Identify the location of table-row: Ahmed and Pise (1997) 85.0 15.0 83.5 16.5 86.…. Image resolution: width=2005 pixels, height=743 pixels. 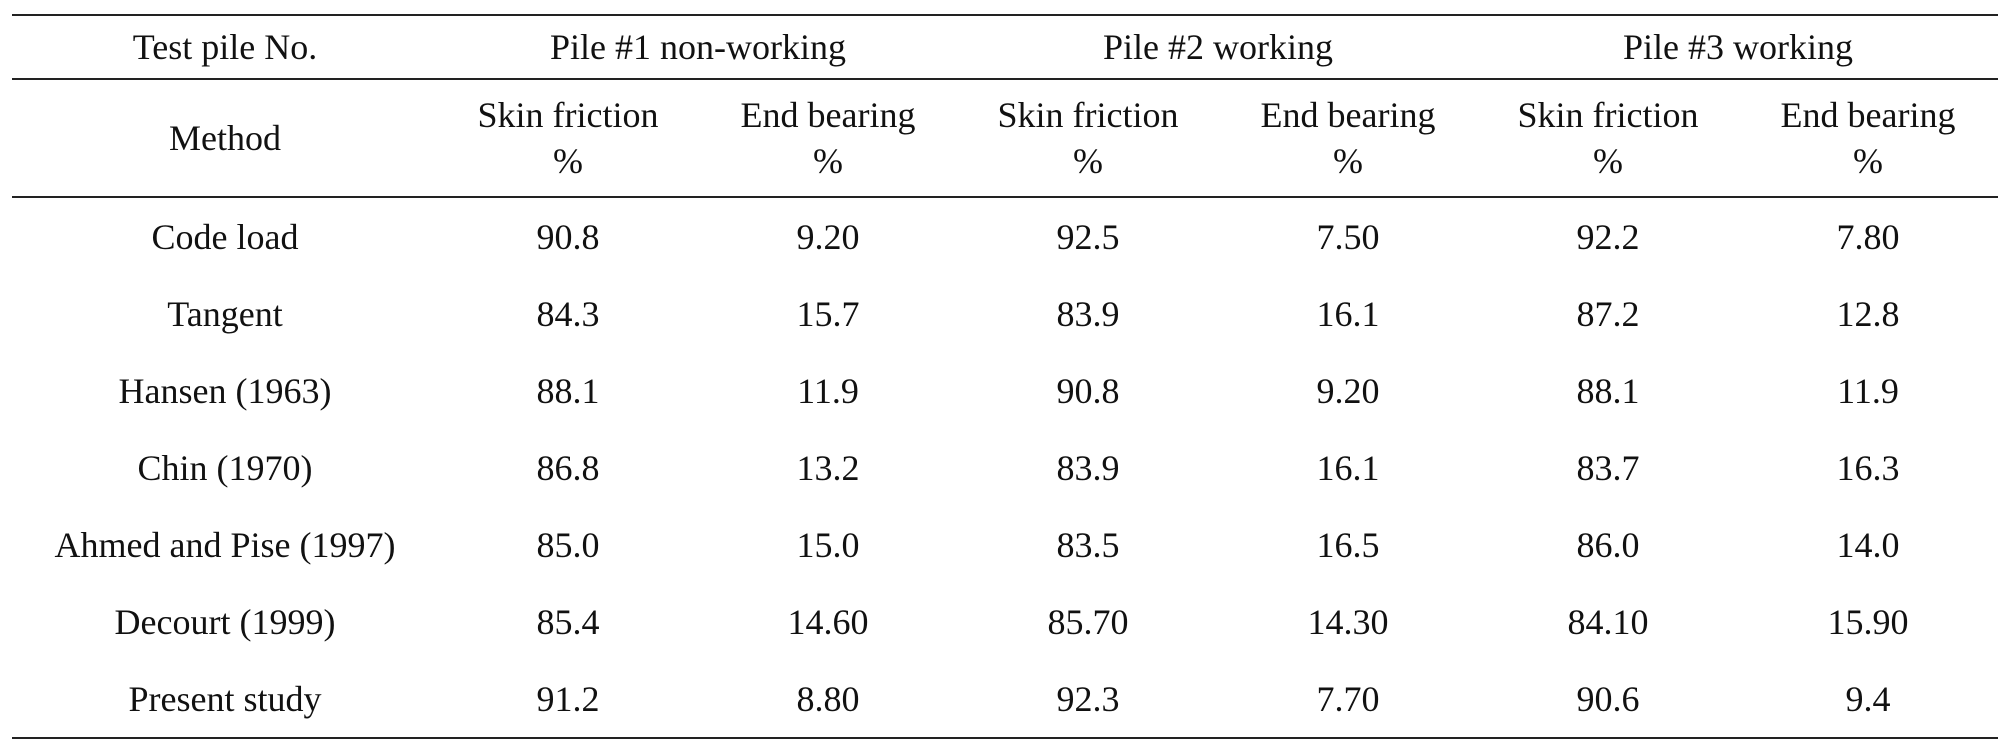
(1005, 544).